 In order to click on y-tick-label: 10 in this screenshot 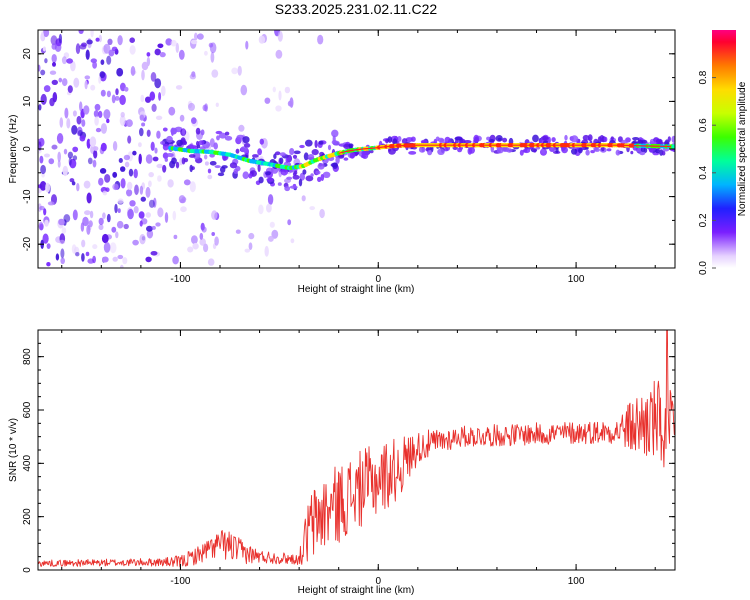, I will do `click(27, 101)`.